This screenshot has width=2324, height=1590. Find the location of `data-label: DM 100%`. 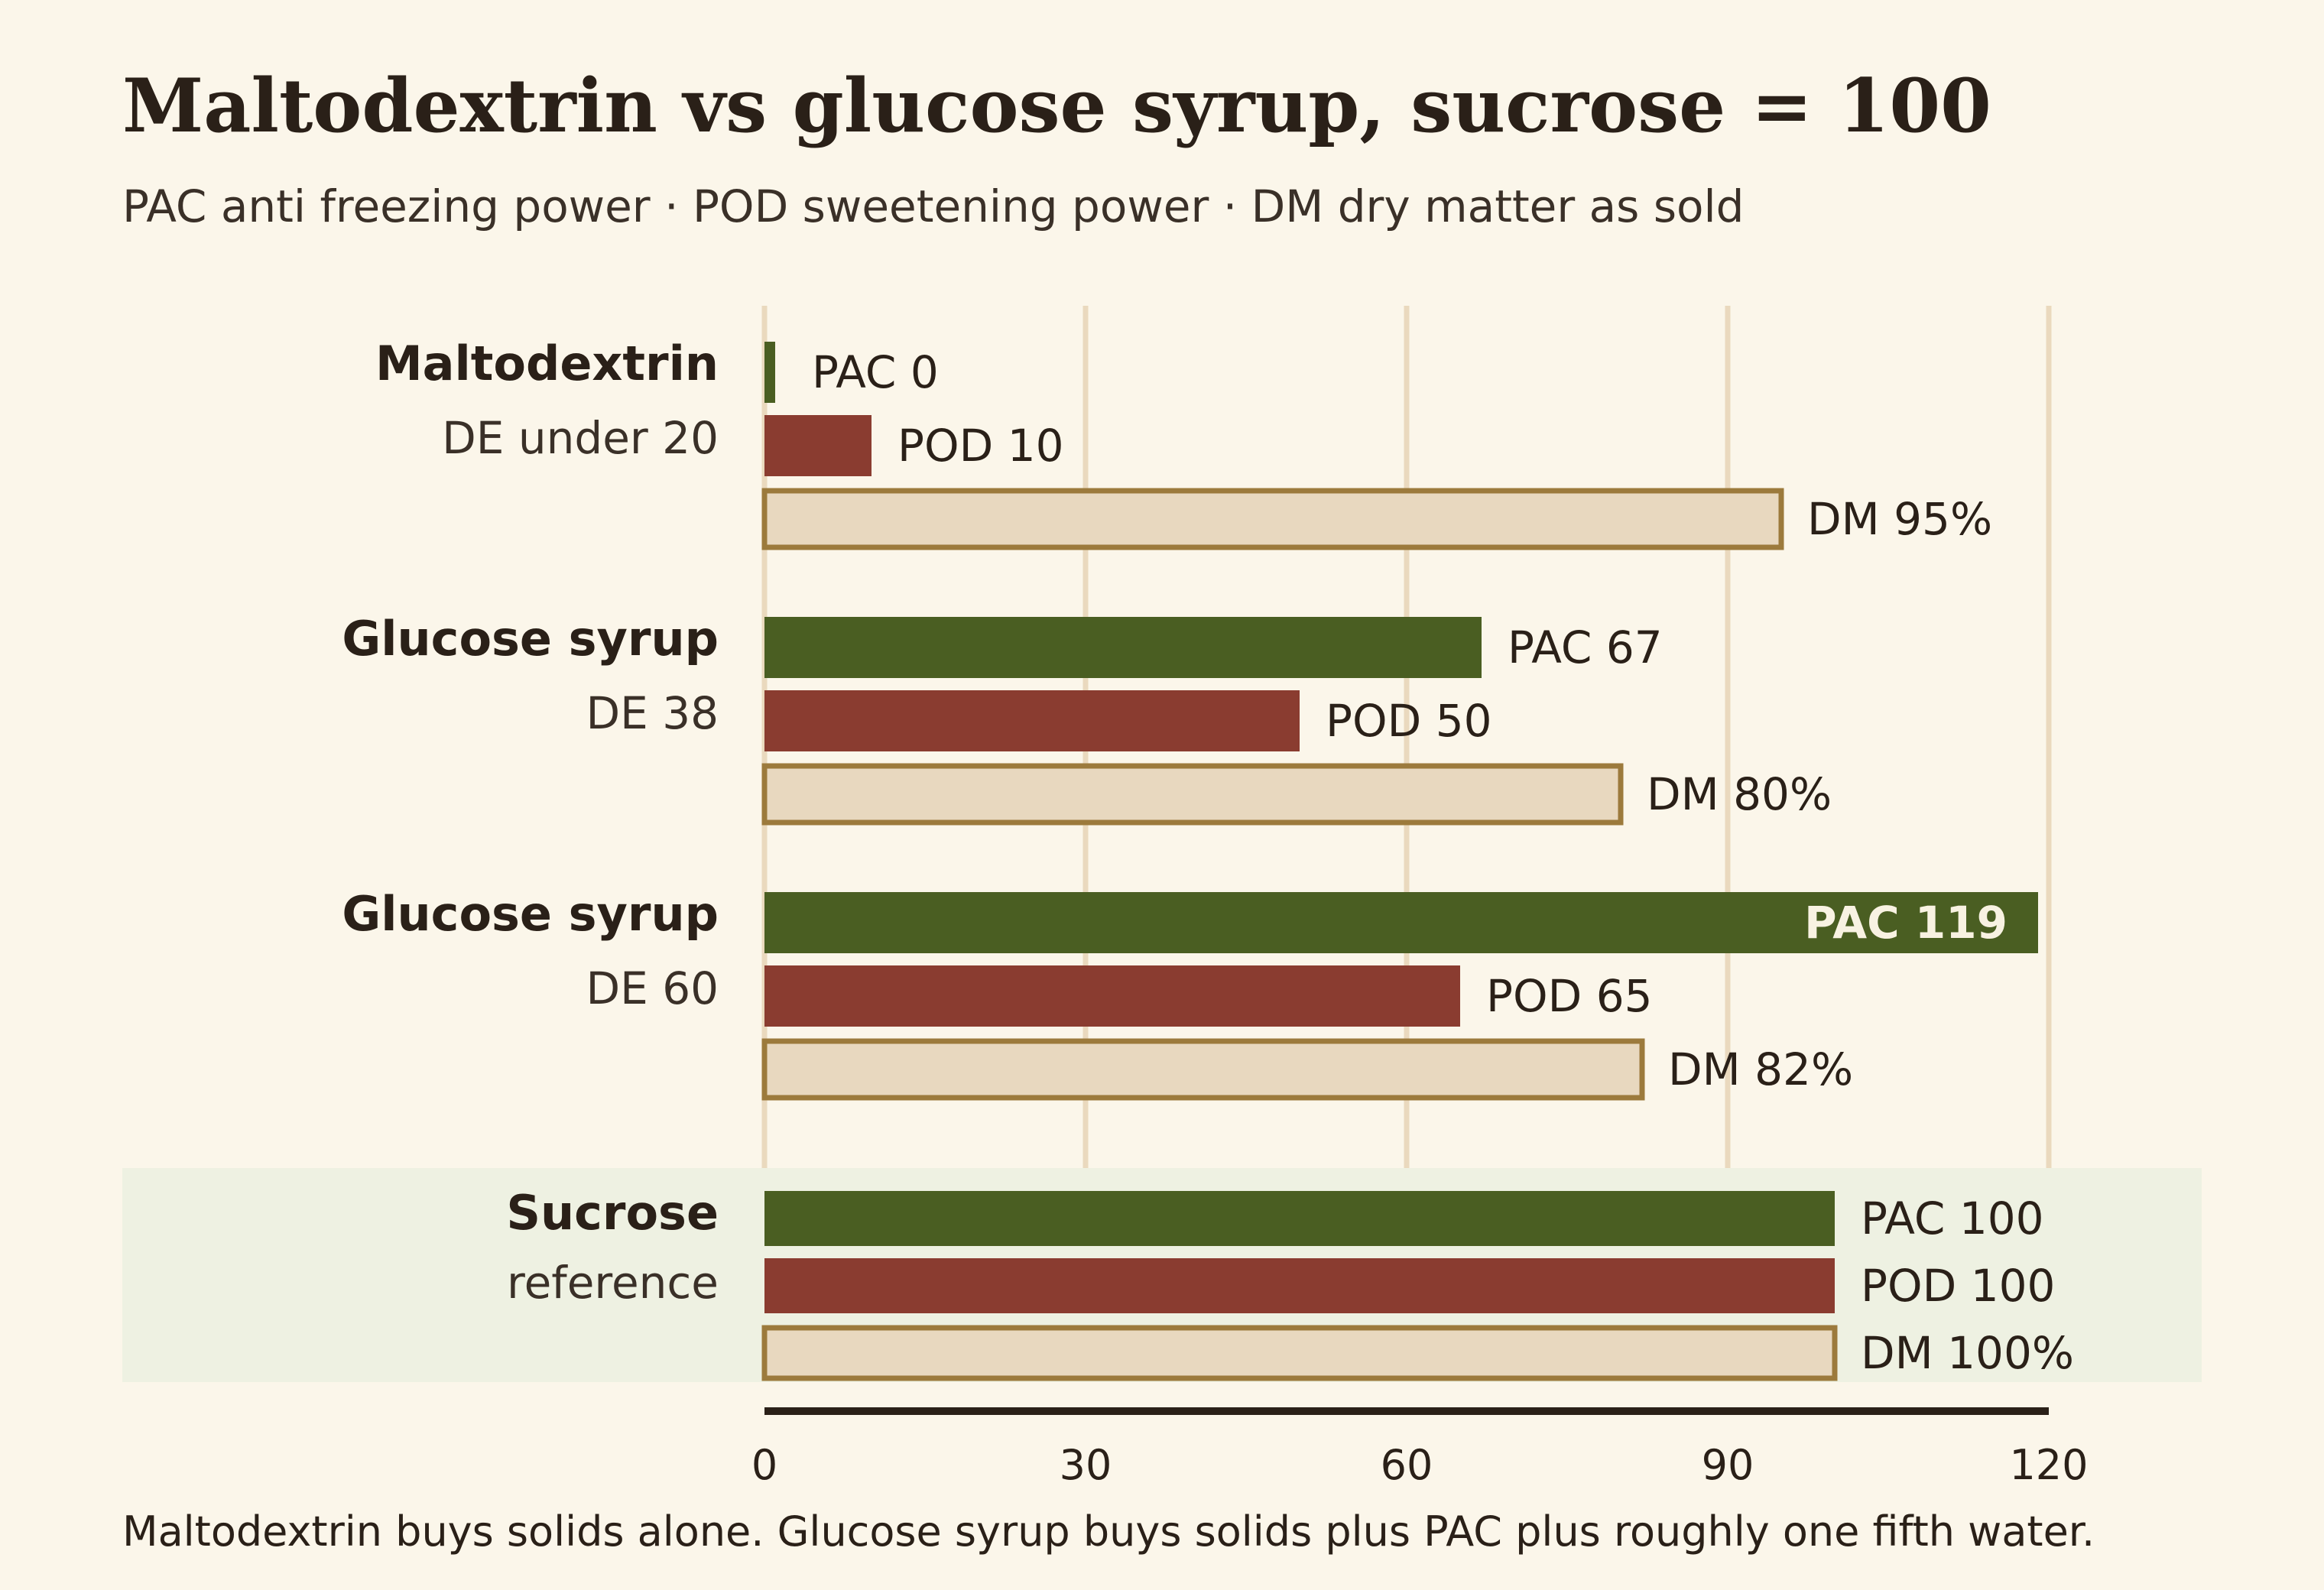

data-label: DM 100% is located at coordinates (1967, 1353).